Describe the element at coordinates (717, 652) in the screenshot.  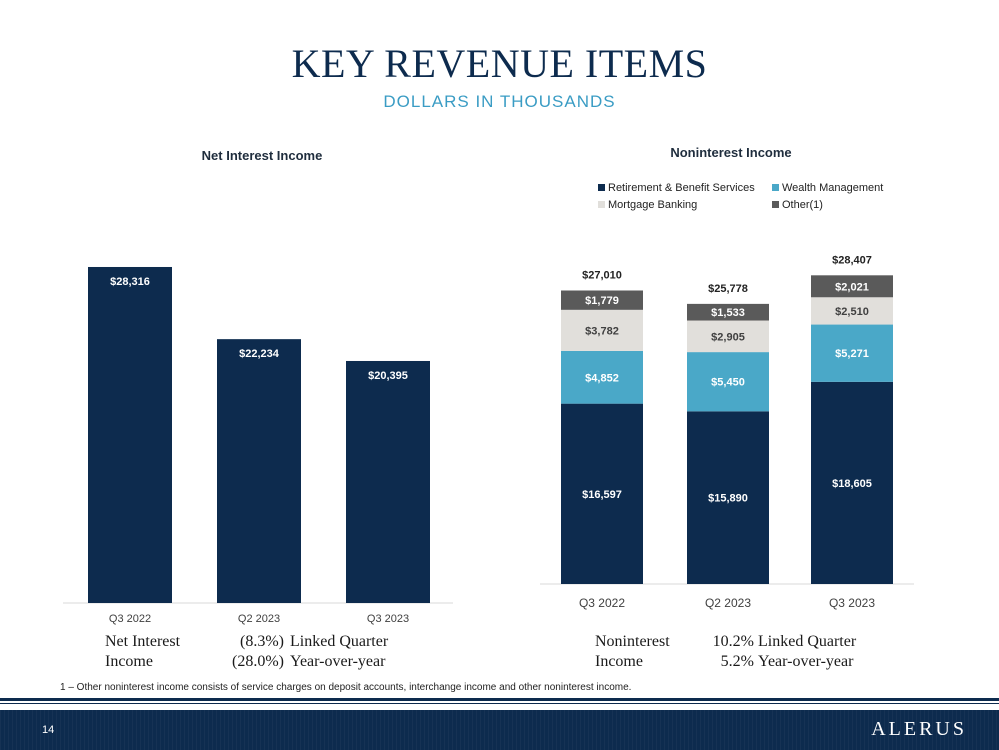
I see `nonii-stat-values: 10.2% 5.2%` at that location.